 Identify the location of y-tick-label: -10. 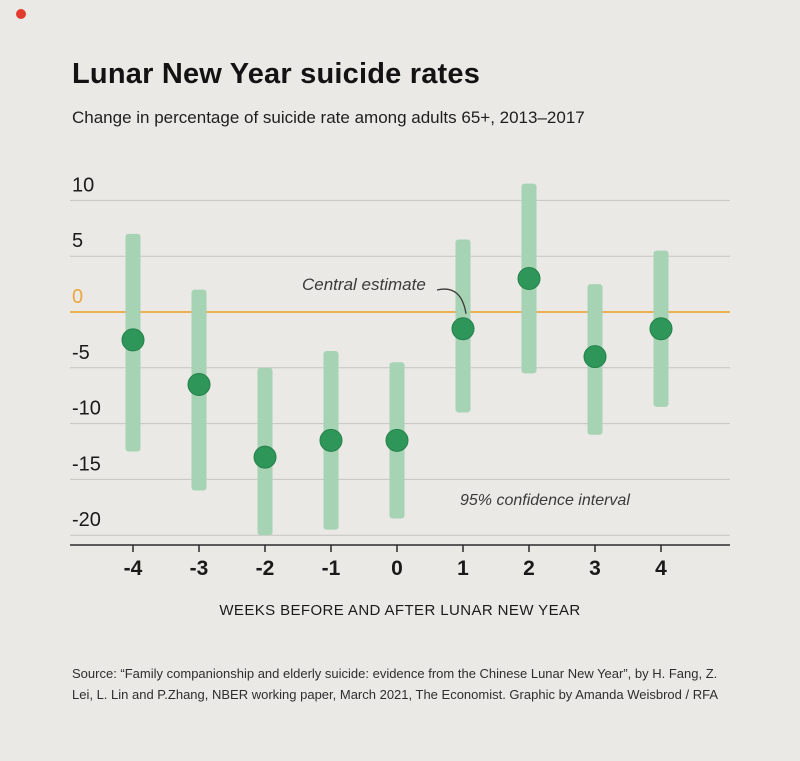
(86, 409).